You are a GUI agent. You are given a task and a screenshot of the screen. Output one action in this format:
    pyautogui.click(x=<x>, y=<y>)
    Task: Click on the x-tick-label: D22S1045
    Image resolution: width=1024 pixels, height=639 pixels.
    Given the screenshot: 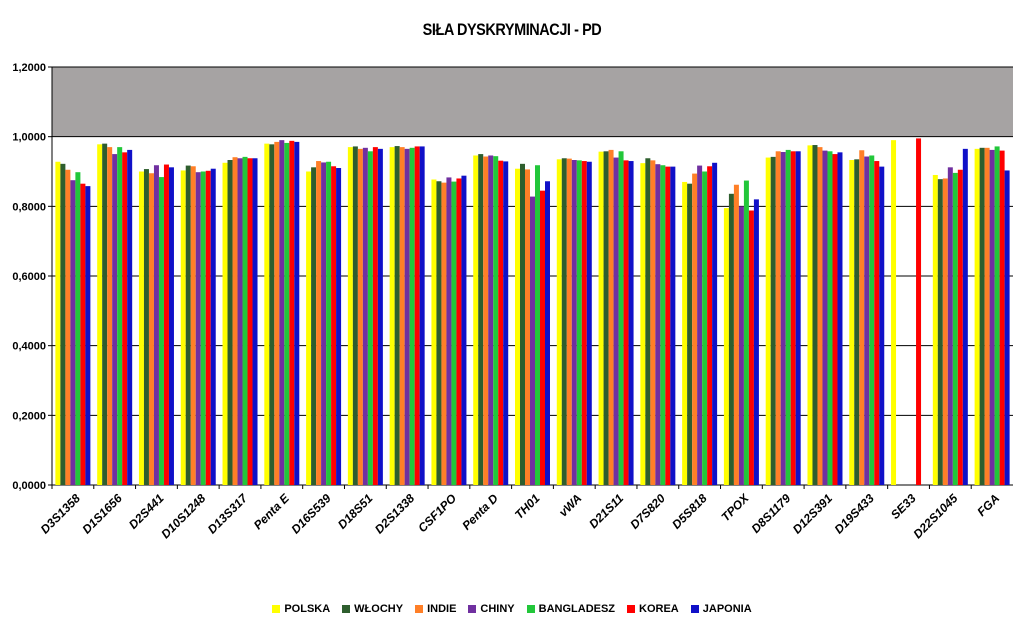 What is the action you would take?
    pyautogui.click(x=935, y=516)
    